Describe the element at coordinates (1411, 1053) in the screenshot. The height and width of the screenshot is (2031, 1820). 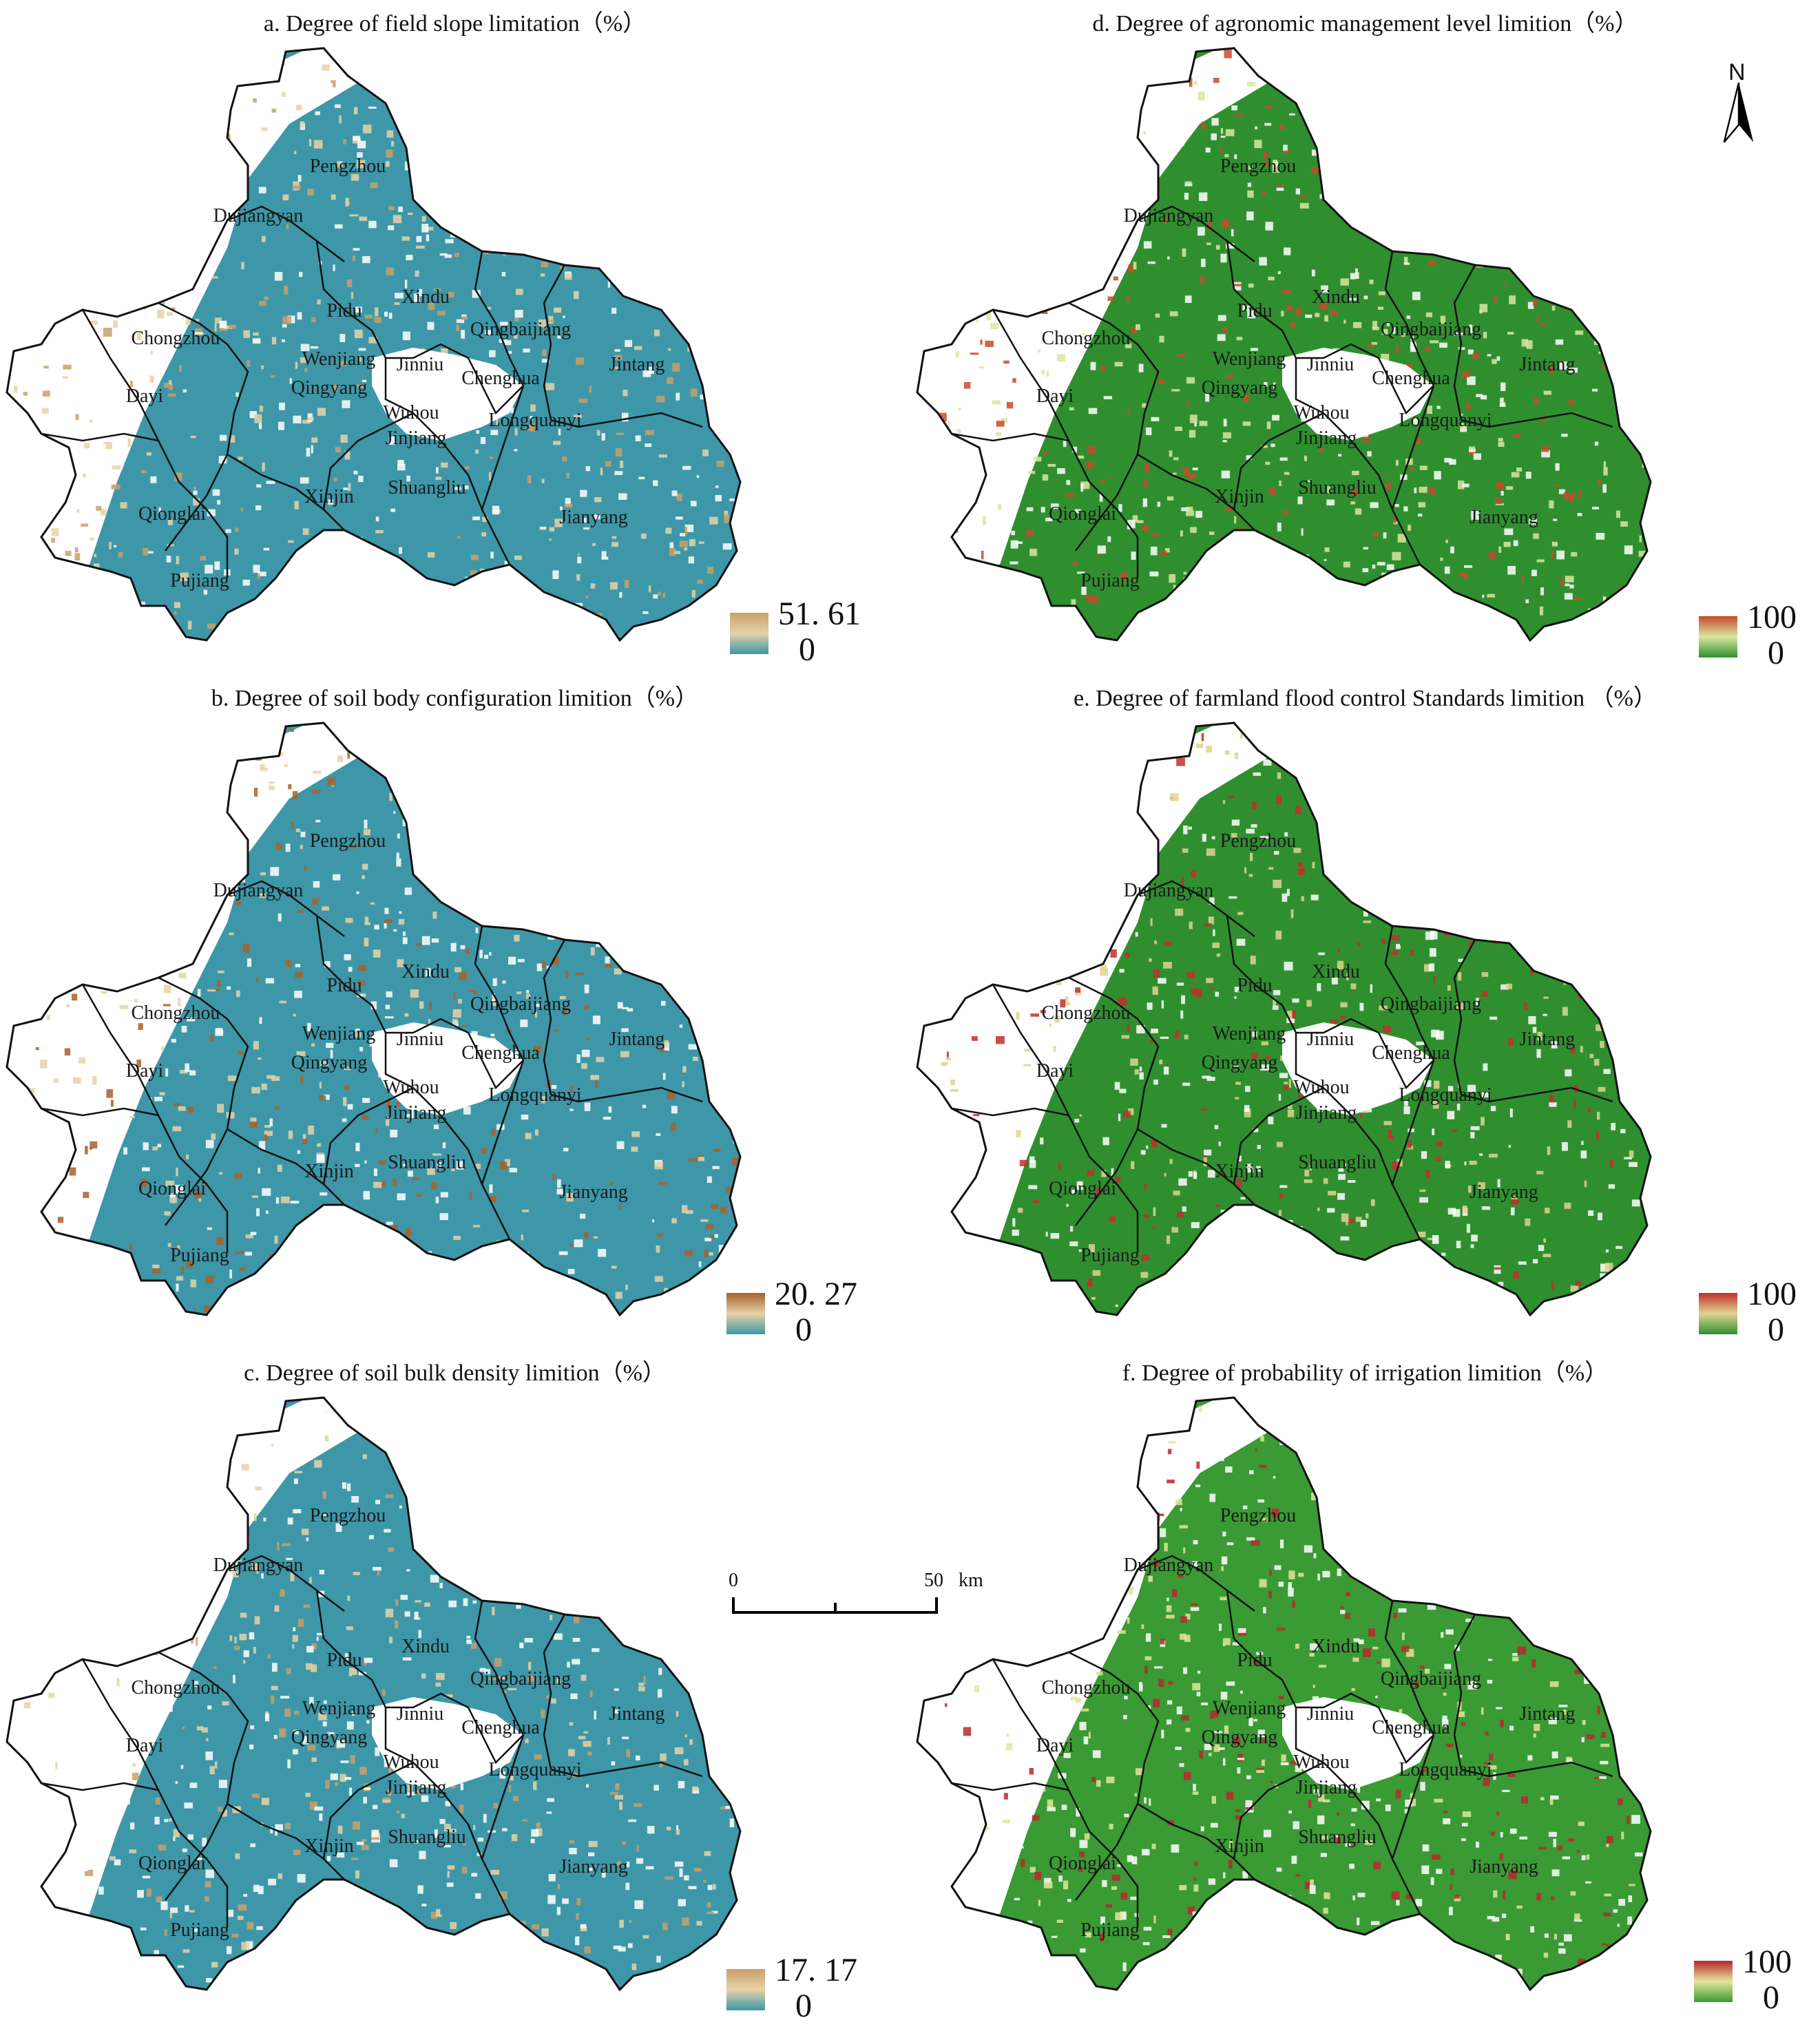
I see `district-label: Chenghua` at that location.